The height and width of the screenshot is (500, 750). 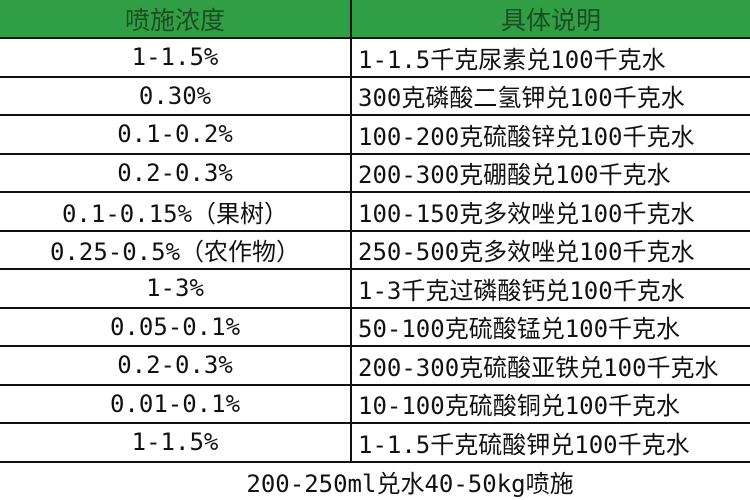 I want to click on table-row: 0.01-0.1% 10-100克硫酸铜兑100千克水, so click(x=375, y=404).